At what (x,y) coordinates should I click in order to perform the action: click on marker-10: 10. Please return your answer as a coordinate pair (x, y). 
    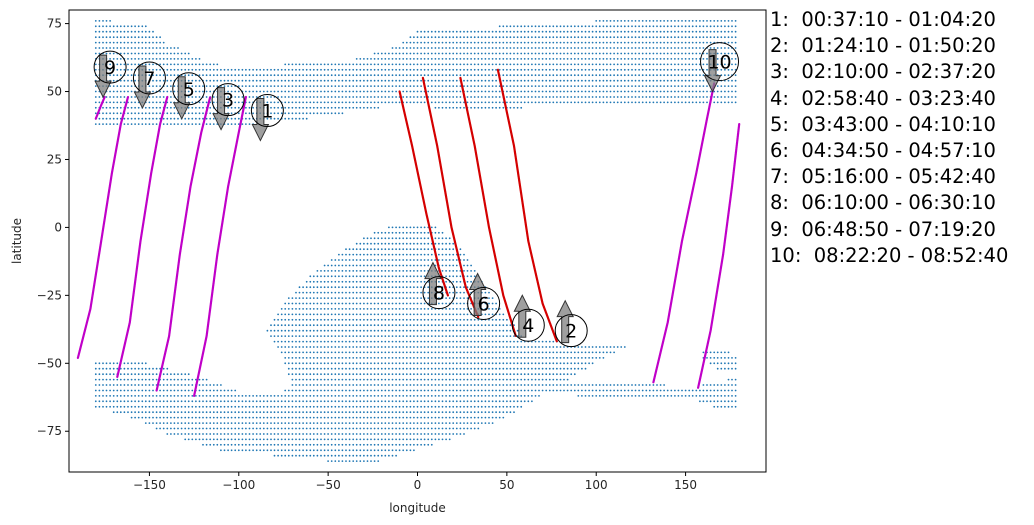
    Looking at the image, I should click on (720, 67).